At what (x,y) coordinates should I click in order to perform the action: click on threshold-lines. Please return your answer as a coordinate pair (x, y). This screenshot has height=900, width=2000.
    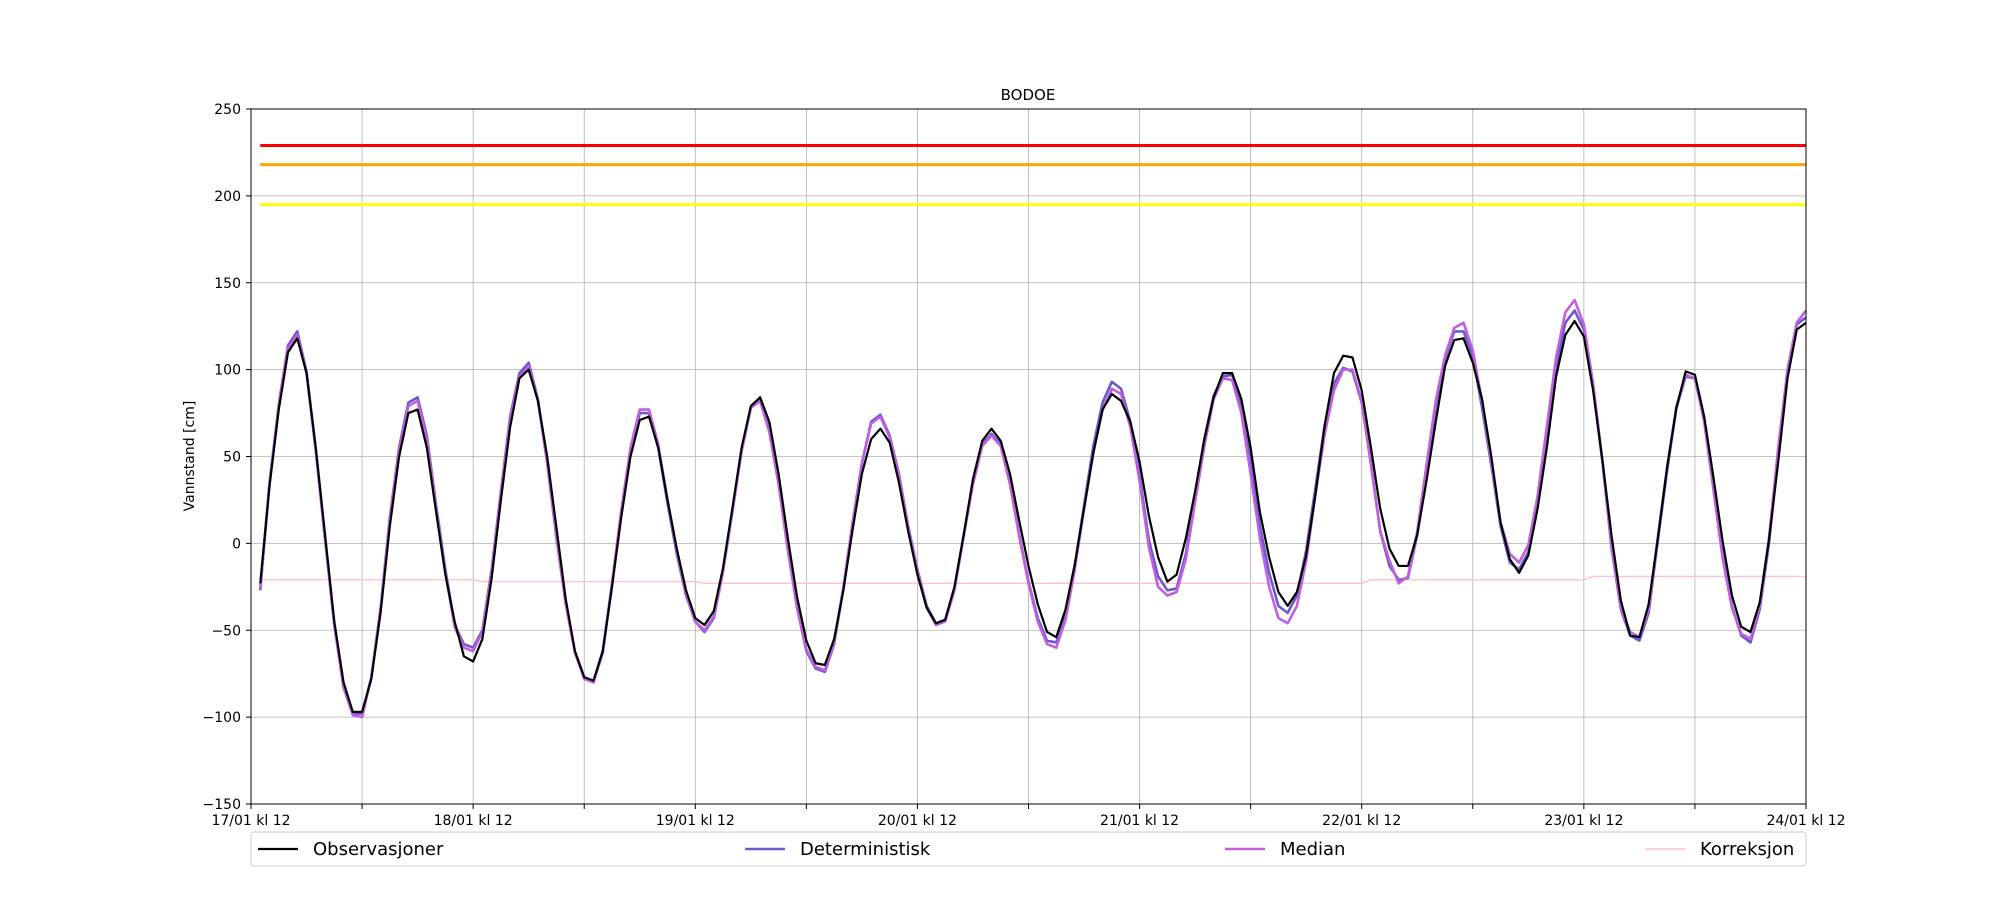
    Looking at the image, I should click on (1033, 175).